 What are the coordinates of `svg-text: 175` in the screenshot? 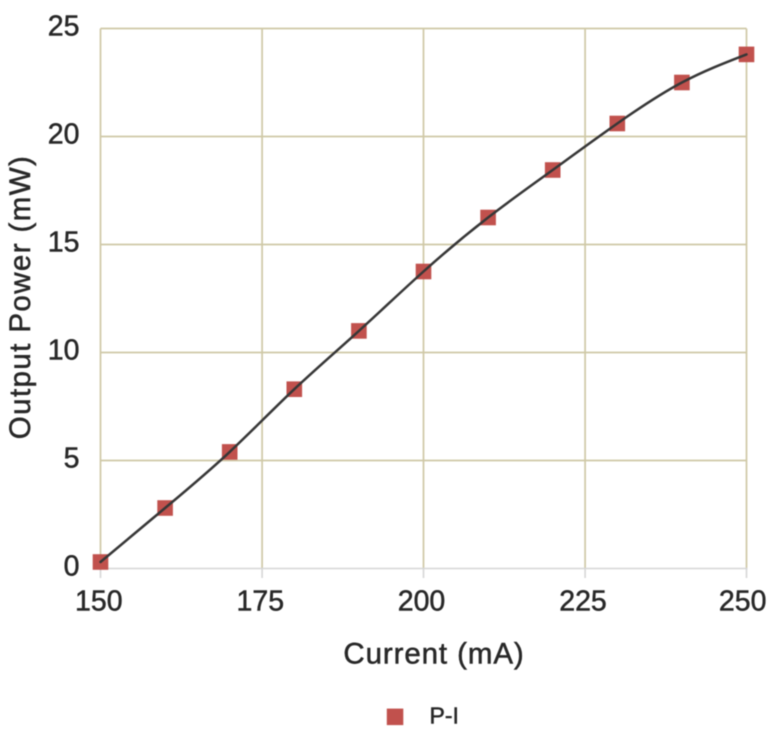 It's located at (261, 601).